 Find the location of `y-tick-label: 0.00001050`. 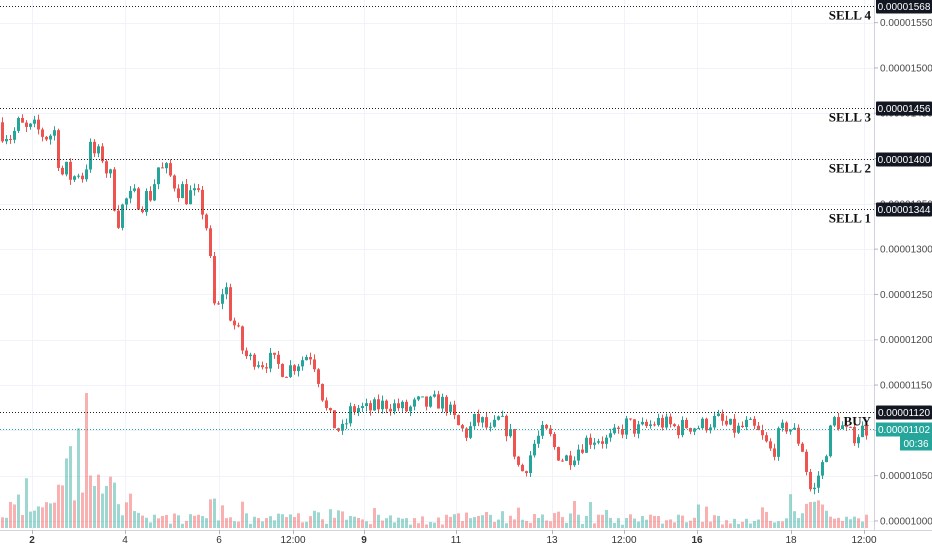

y-tick-label: 0.00001050 is located at coordinates (906, 476).